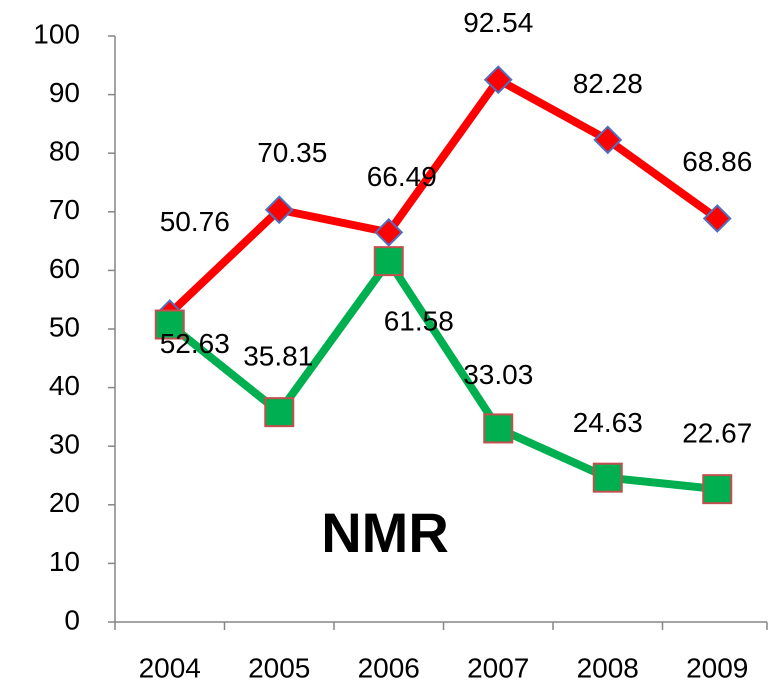  Describe the element at coordinates (419, 321) in the screenshot. I see `data-label: 61.58` at that location.